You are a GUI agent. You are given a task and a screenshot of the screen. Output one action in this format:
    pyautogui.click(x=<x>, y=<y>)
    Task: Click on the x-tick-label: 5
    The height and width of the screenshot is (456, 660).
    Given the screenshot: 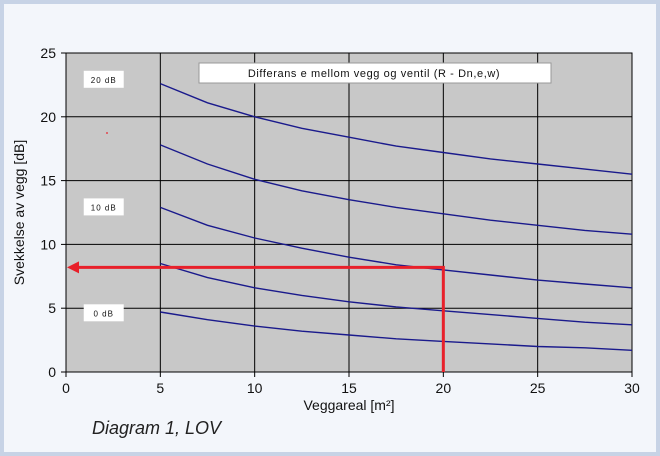 What is the action you would take?
    pyautogui.click(x=160, y=388)
    